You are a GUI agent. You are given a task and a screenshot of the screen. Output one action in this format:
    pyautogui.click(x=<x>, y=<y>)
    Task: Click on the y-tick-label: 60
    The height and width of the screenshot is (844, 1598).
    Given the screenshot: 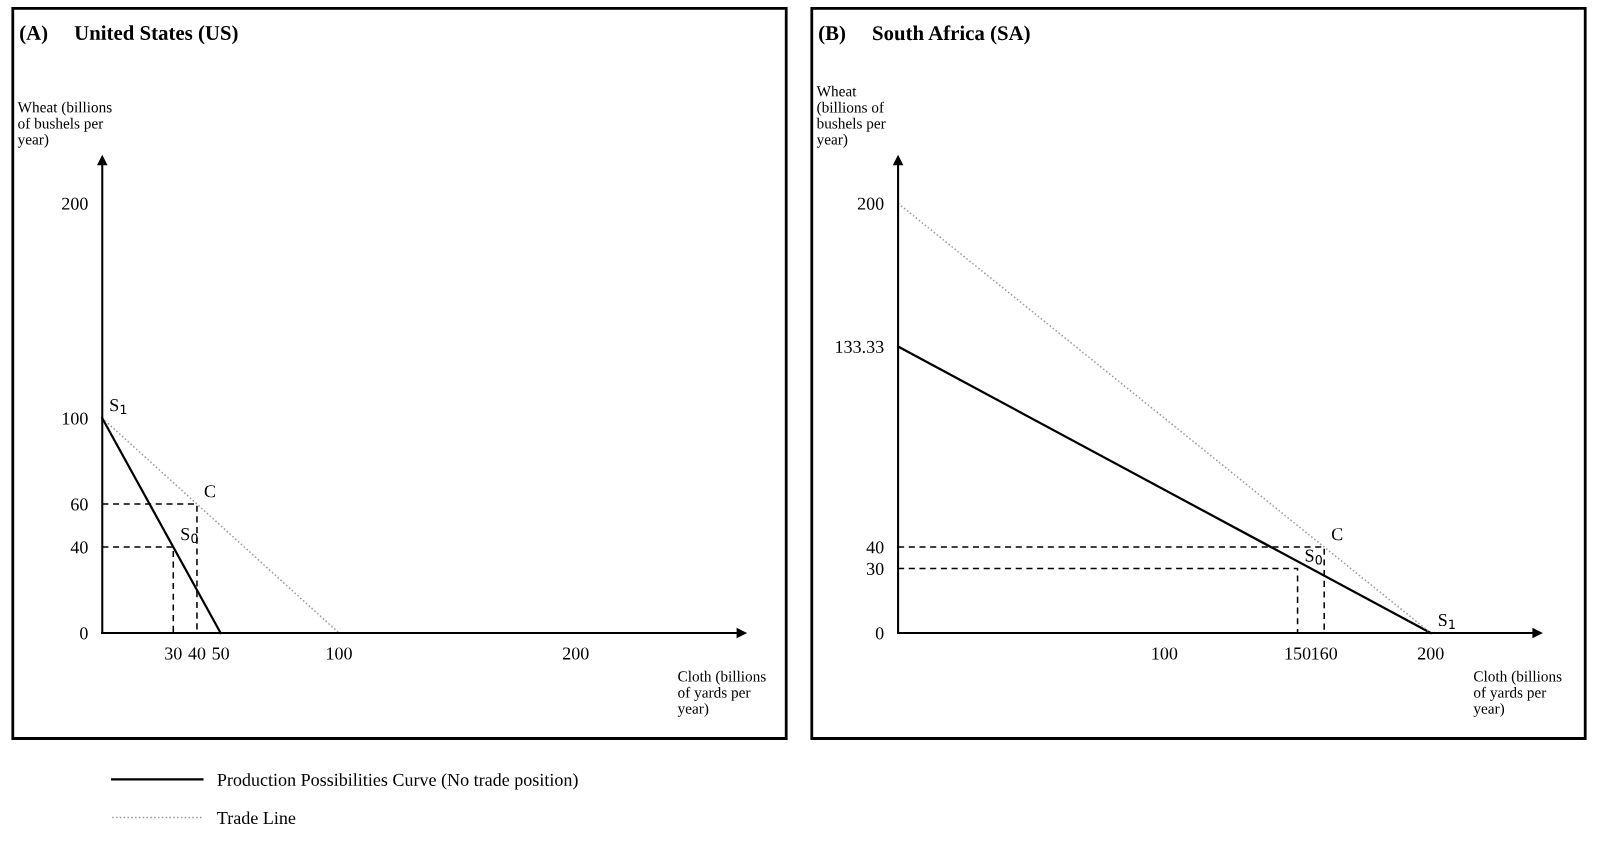 What is the action you would take?
    pyautogui.click(x=79, y=504)
    